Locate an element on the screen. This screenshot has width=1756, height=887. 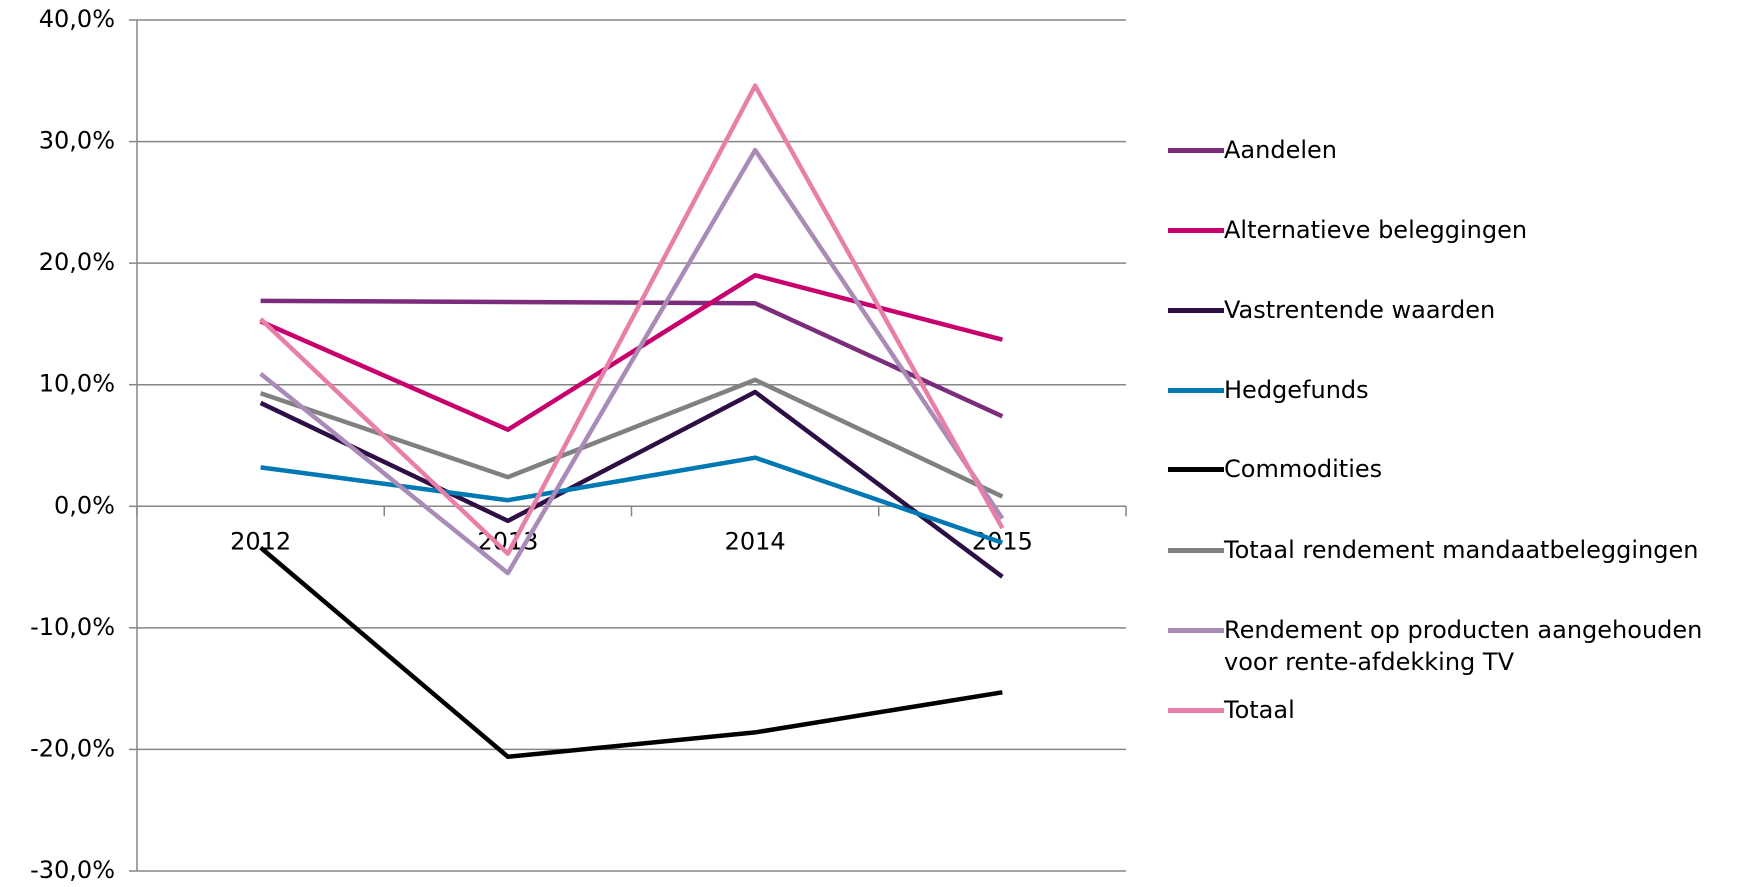
legend-item: Vastrentende waarden is located at coordinates (1458, 310).